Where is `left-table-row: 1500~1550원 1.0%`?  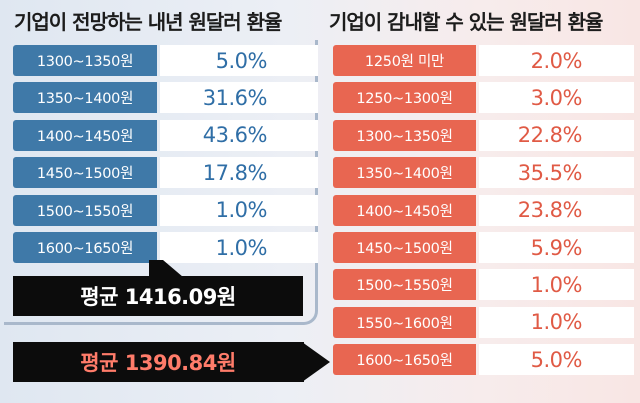 left-table-row: 1500~1550원 1.0% is located at coordinates (165, 210).